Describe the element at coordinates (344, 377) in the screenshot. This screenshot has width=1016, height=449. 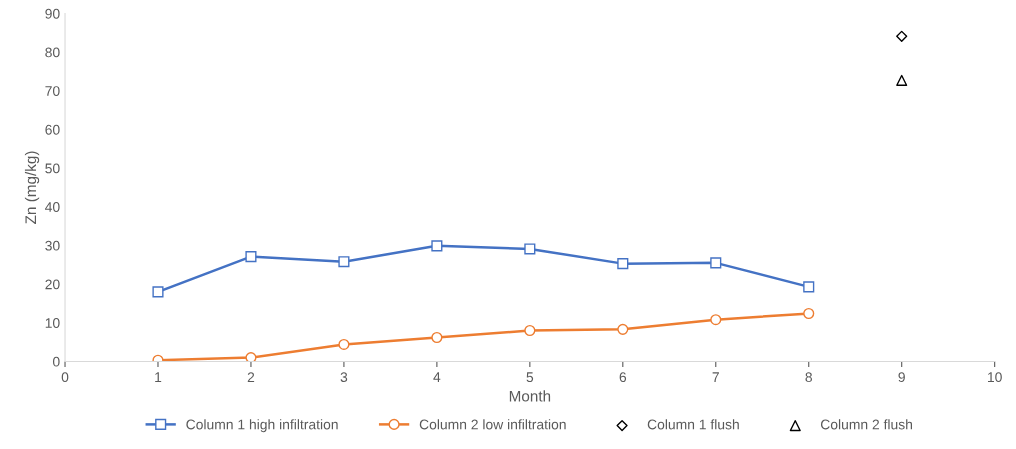
I see `x-tick-label: 3` at that location.